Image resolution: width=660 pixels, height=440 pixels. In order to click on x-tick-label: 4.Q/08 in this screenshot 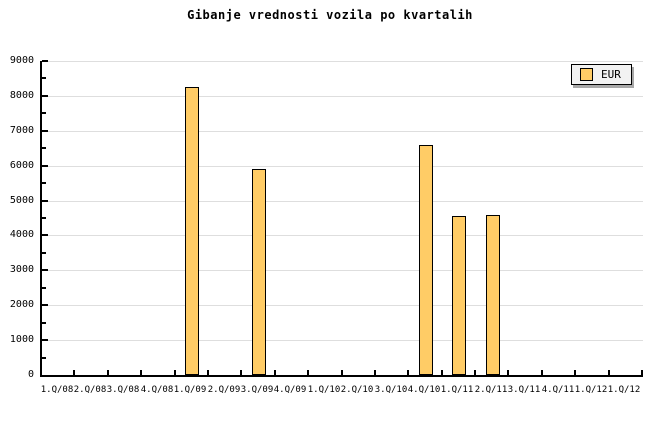, I will do `click(157, 390)`.